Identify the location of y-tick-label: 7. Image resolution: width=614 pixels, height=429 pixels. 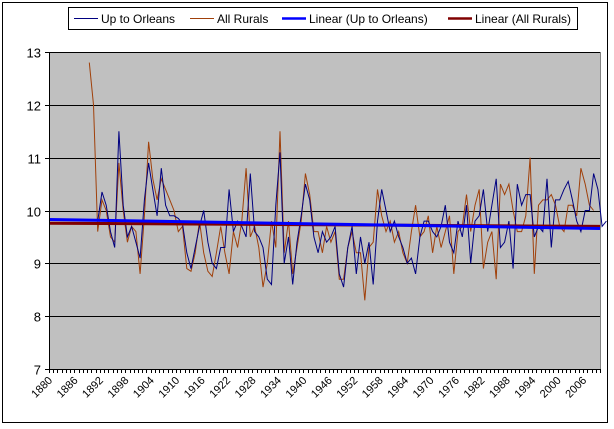
(37, 370).